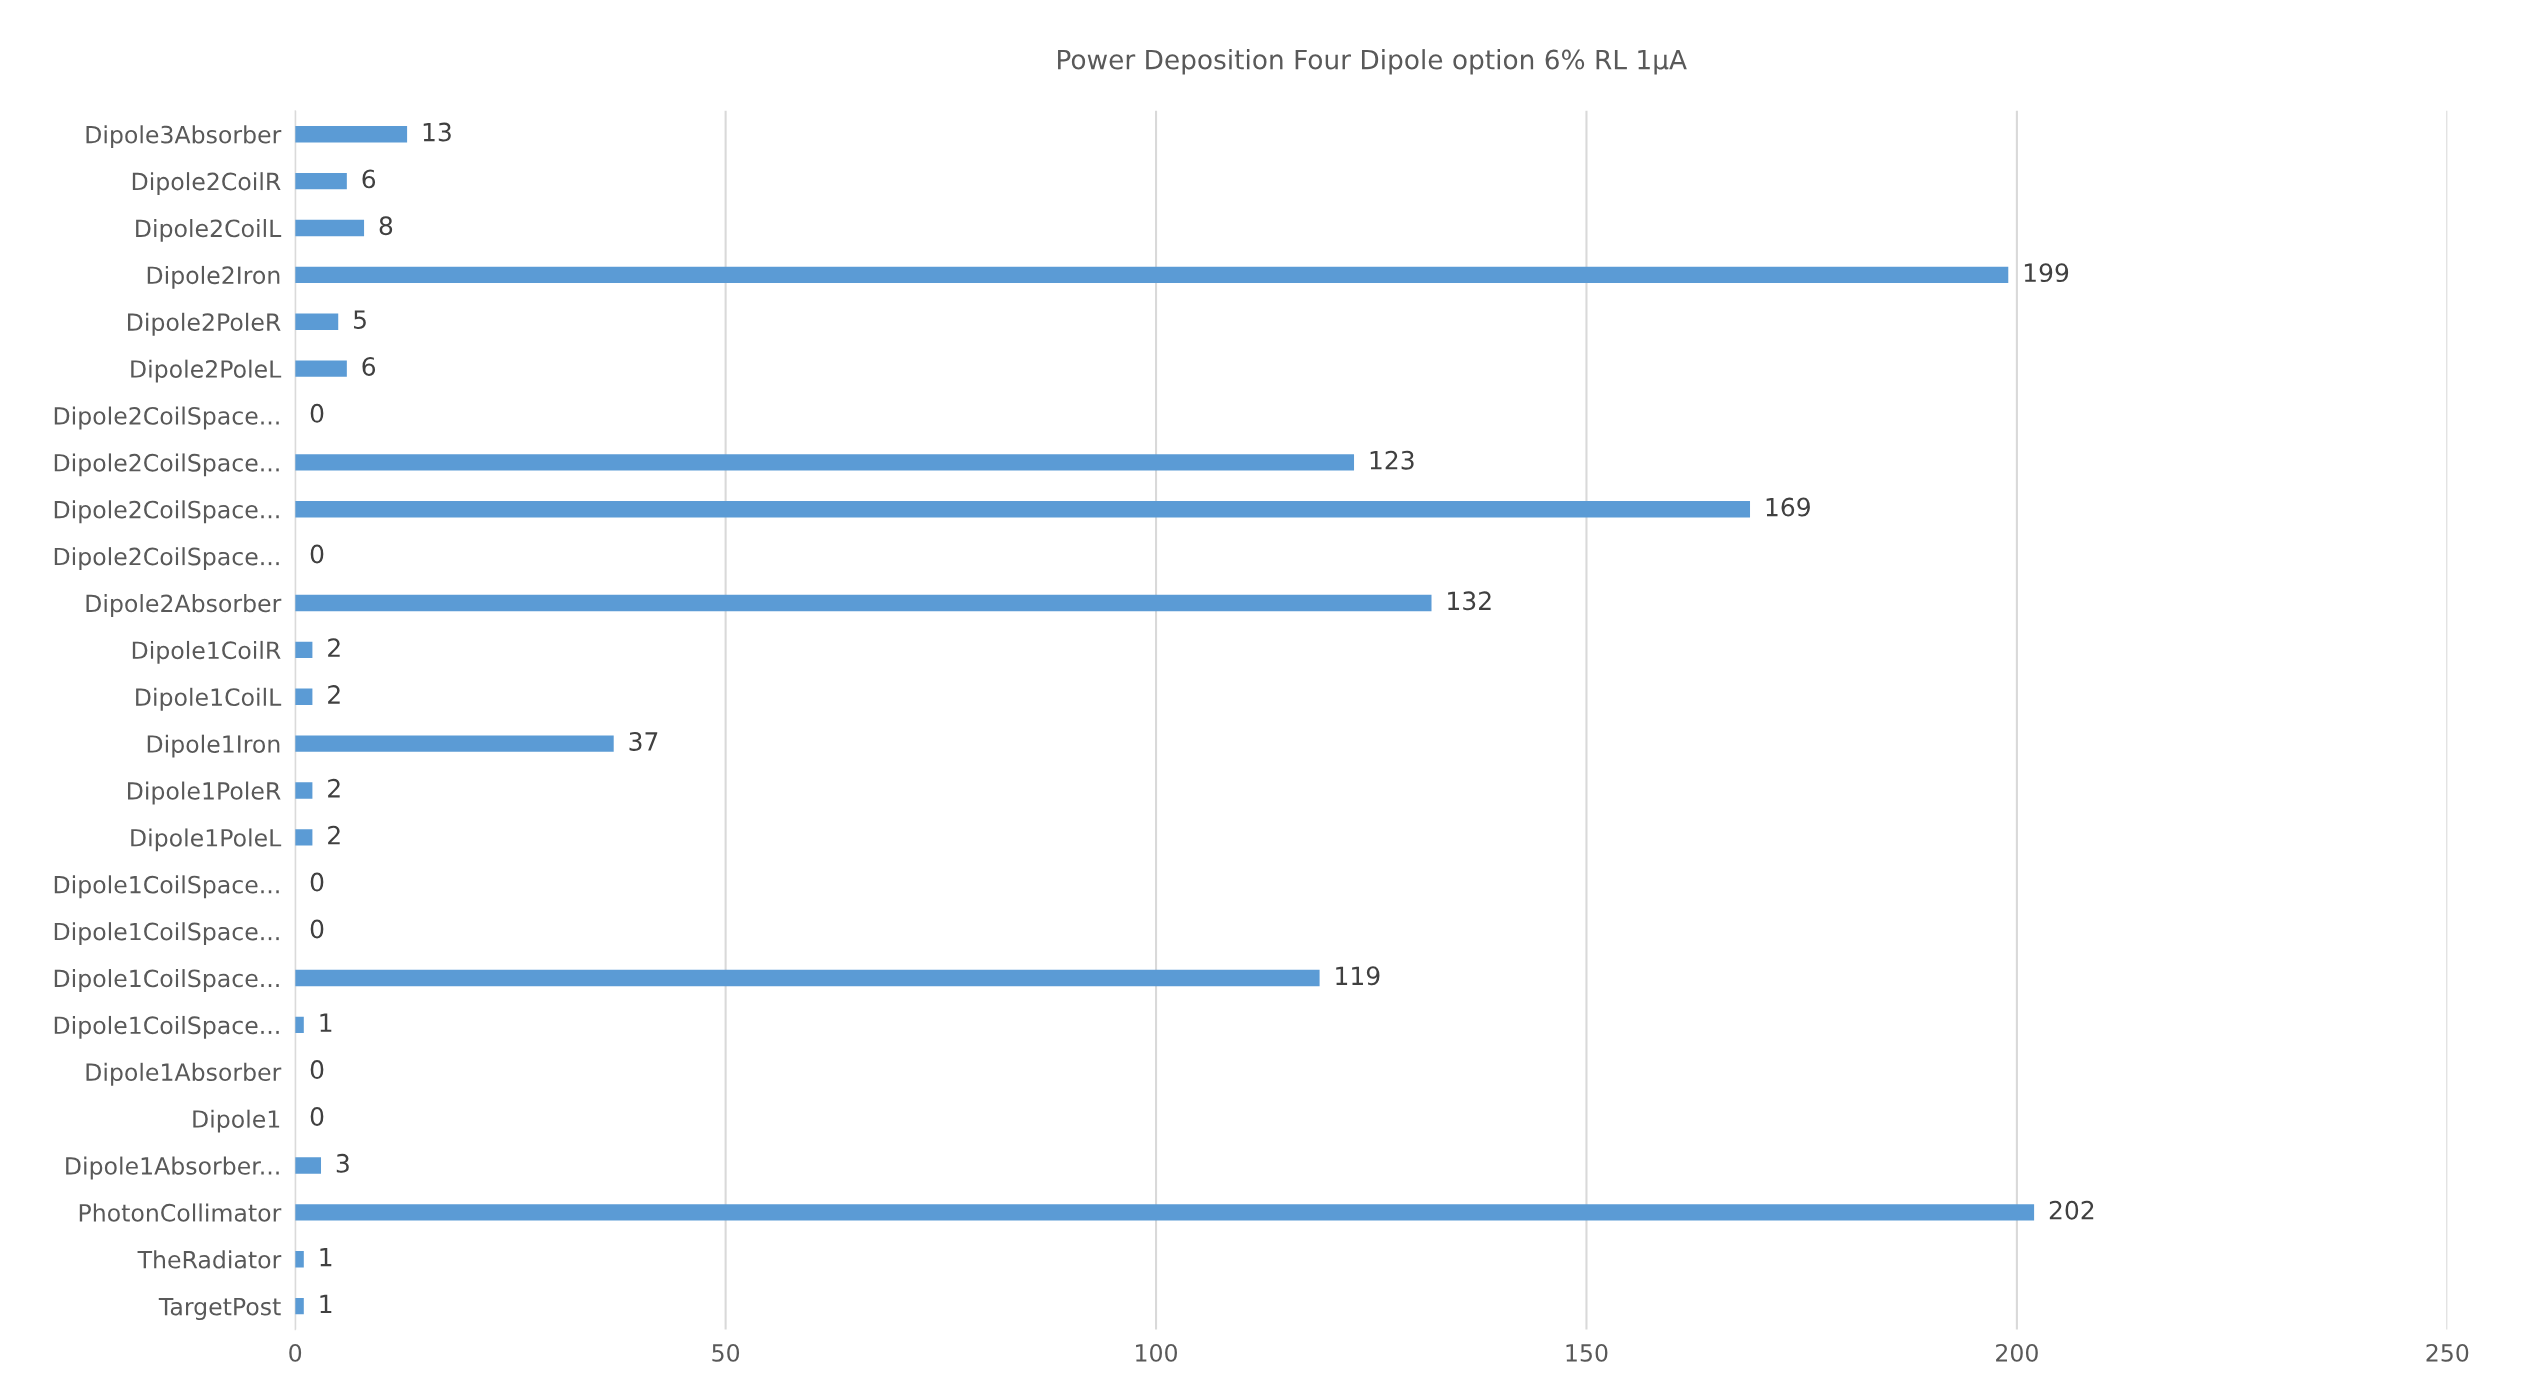  What do you see at coordinates (236, 1121) in the screenshot?
I see `y-tick-label: Dipole1` at bounding box center [236, 1121].